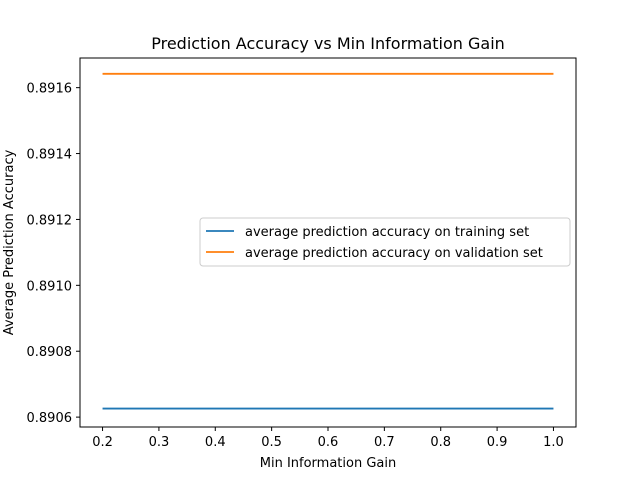 The width and height of the screenshot is (640, 480). Describe the element at coordinates (50, 155) in the screenshot. I see `y-tick-label: 0.8914` at that location.